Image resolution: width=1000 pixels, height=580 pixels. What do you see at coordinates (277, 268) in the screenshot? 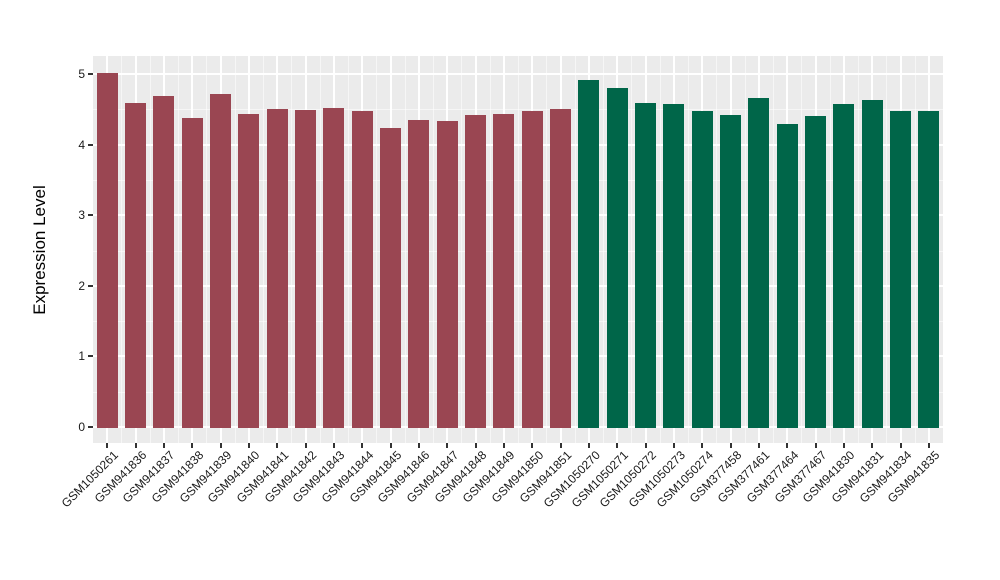
I see `bar-GSM941841` at bounding box center [277, 268].